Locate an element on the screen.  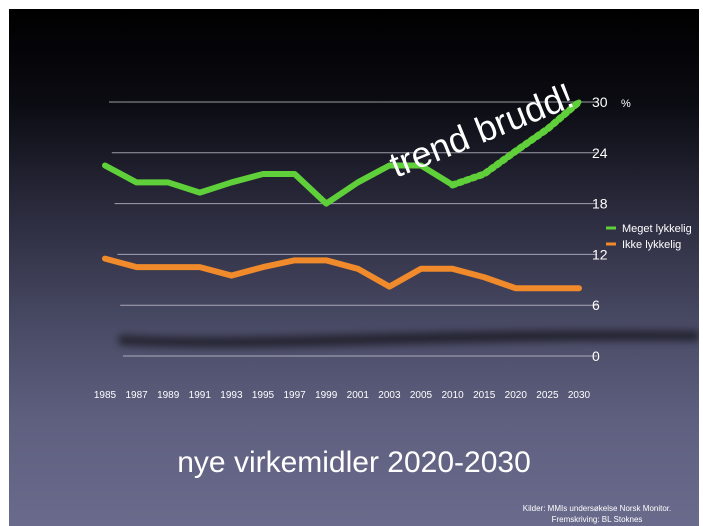
x-tick-label: 1997 is located at coordinates (294, 395).